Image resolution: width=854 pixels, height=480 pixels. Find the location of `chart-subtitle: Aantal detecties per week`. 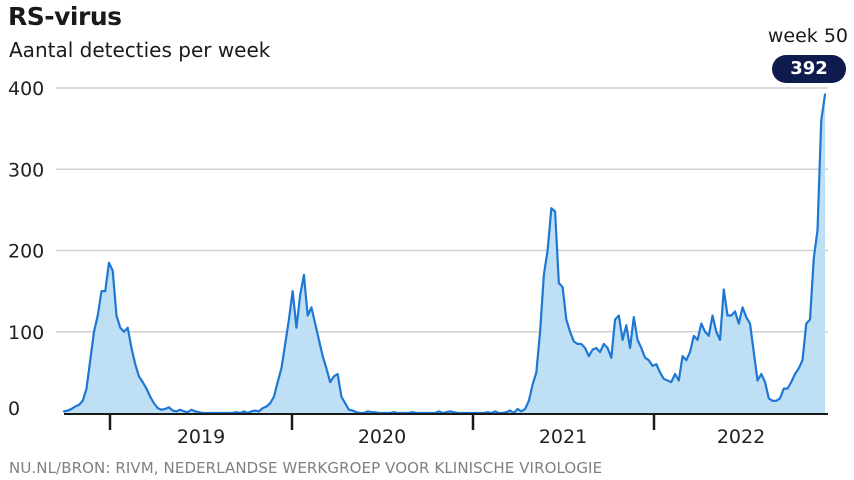

chart-subtitle: Aantal detecties per week is located at coordinates (140, 50).